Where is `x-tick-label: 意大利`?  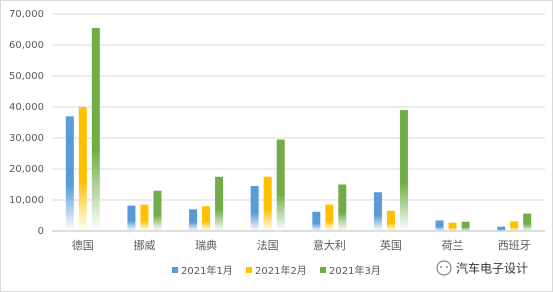
x-tick-label: 意大利 is located at coordinates (329, 245).